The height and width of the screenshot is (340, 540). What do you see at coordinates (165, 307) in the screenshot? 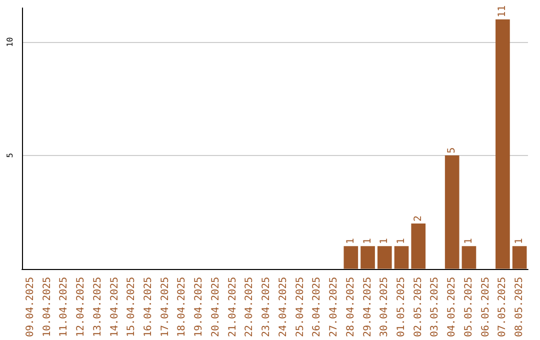
I see `x-tick-label: 17.04.2025` at bounding box center [165, 307].